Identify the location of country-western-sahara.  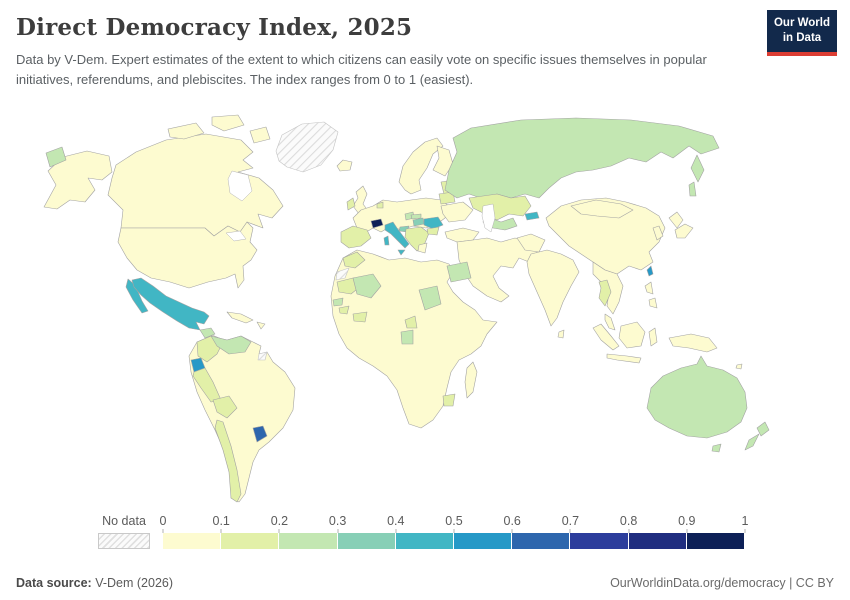
(342, 274).